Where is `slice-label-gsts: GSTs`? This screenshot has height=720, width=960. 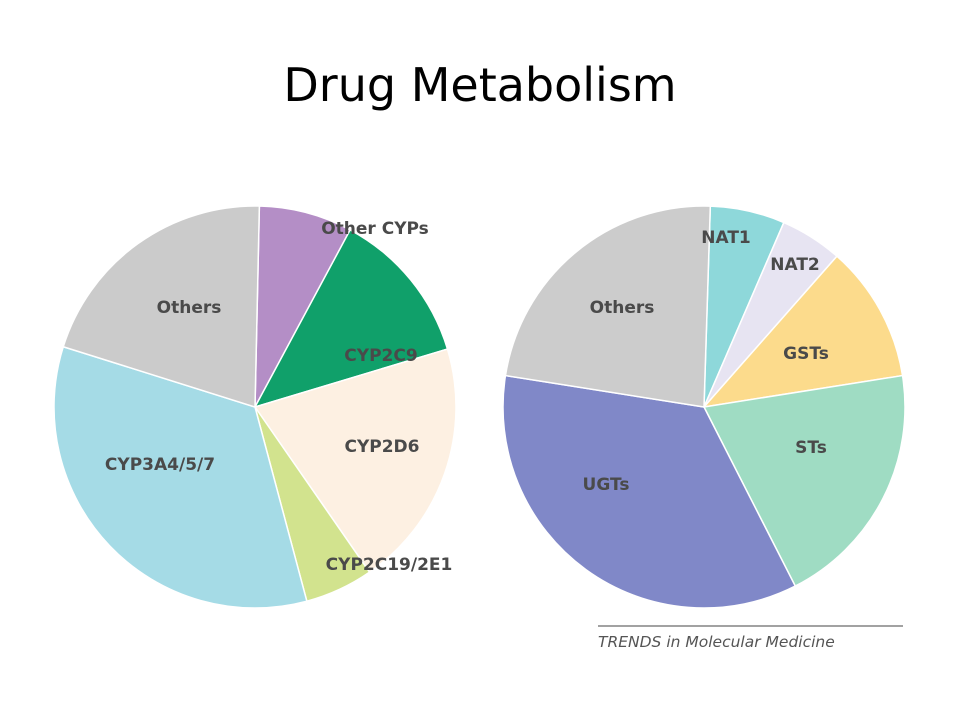 slice-label-gsts: GSTs is located at coordinates (806, 354).